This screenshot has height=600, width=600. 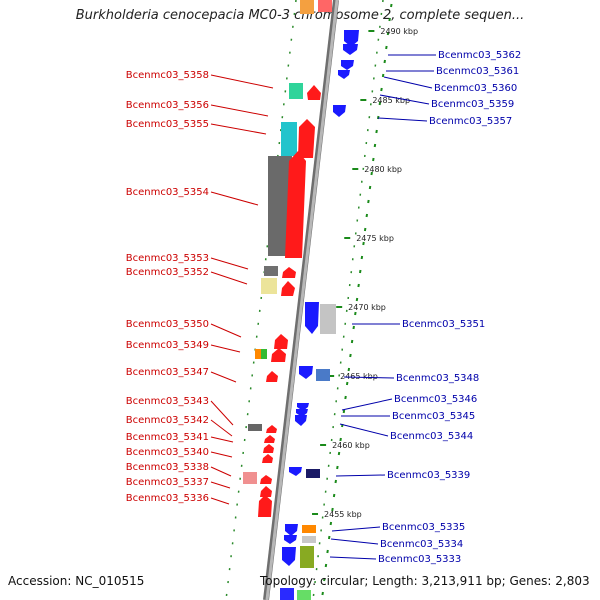 I want to click on gene-label-left: Bcenmc03_5356, so click(x=167, y=105).